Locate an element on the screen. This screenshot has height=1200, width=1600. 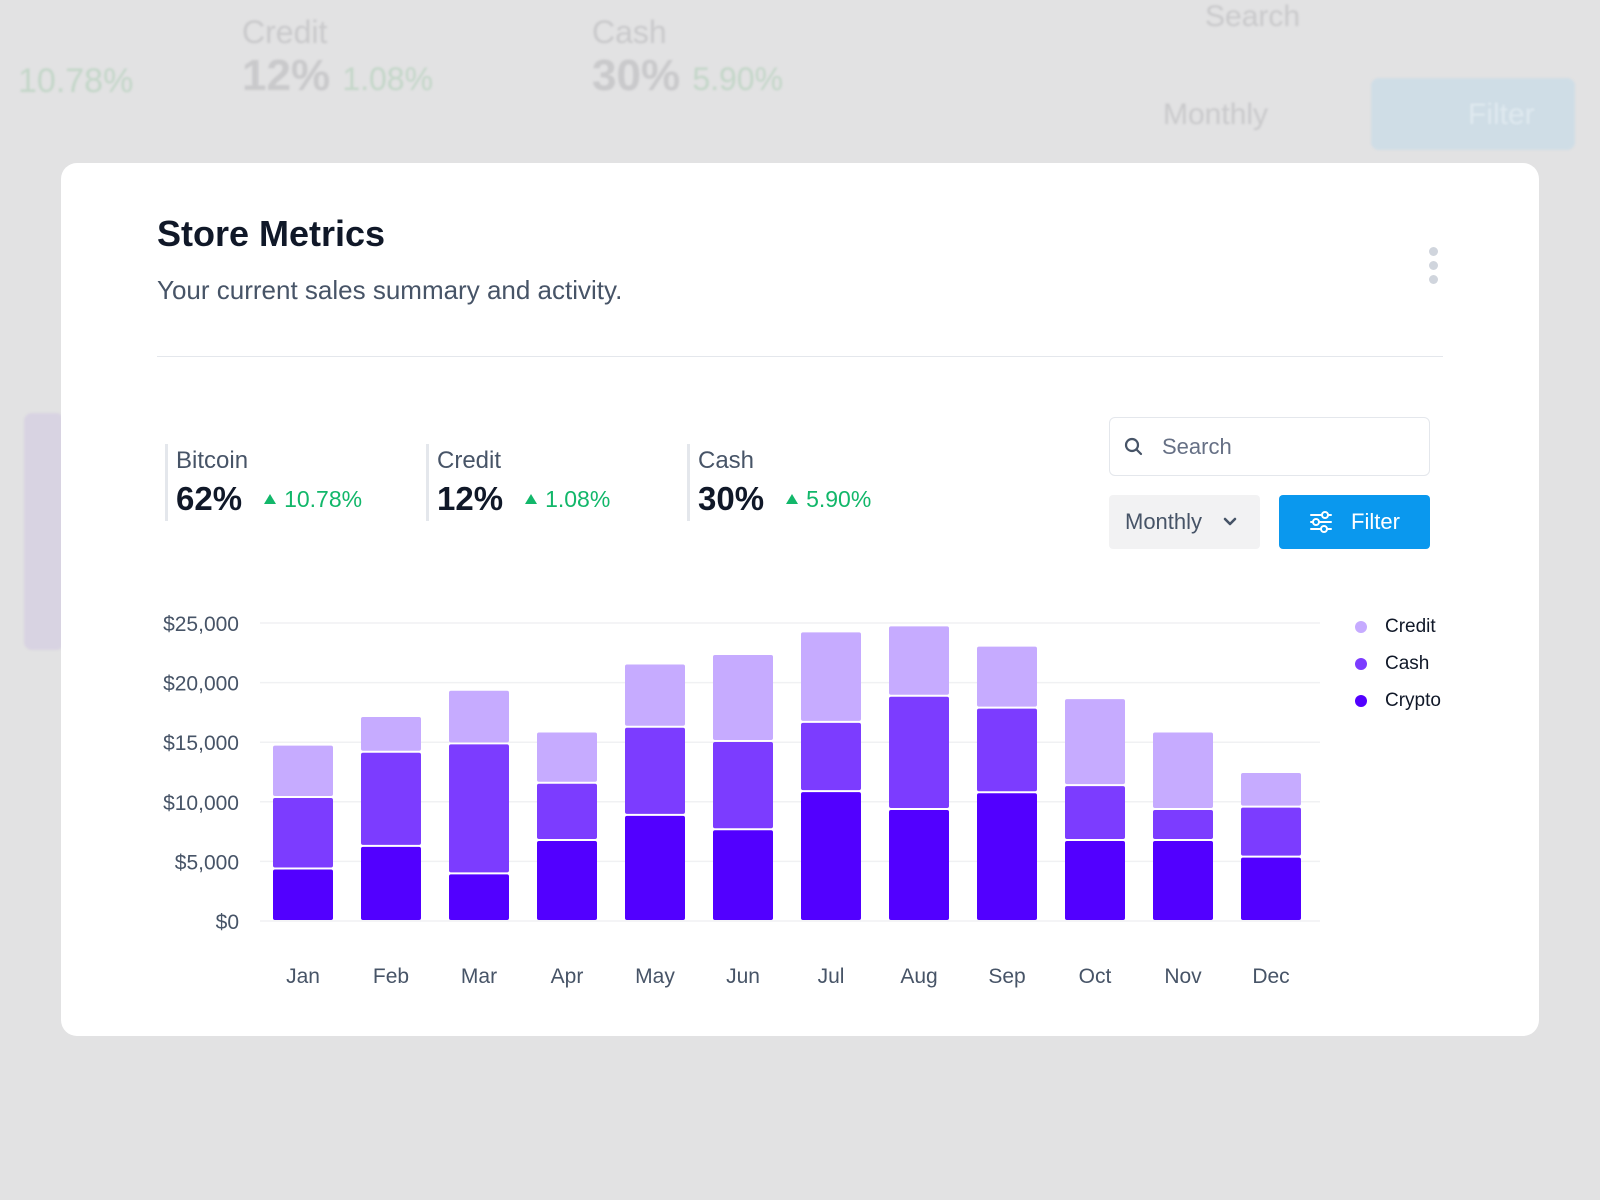
bar-crypto-apr is located at coordinates (567, 880).